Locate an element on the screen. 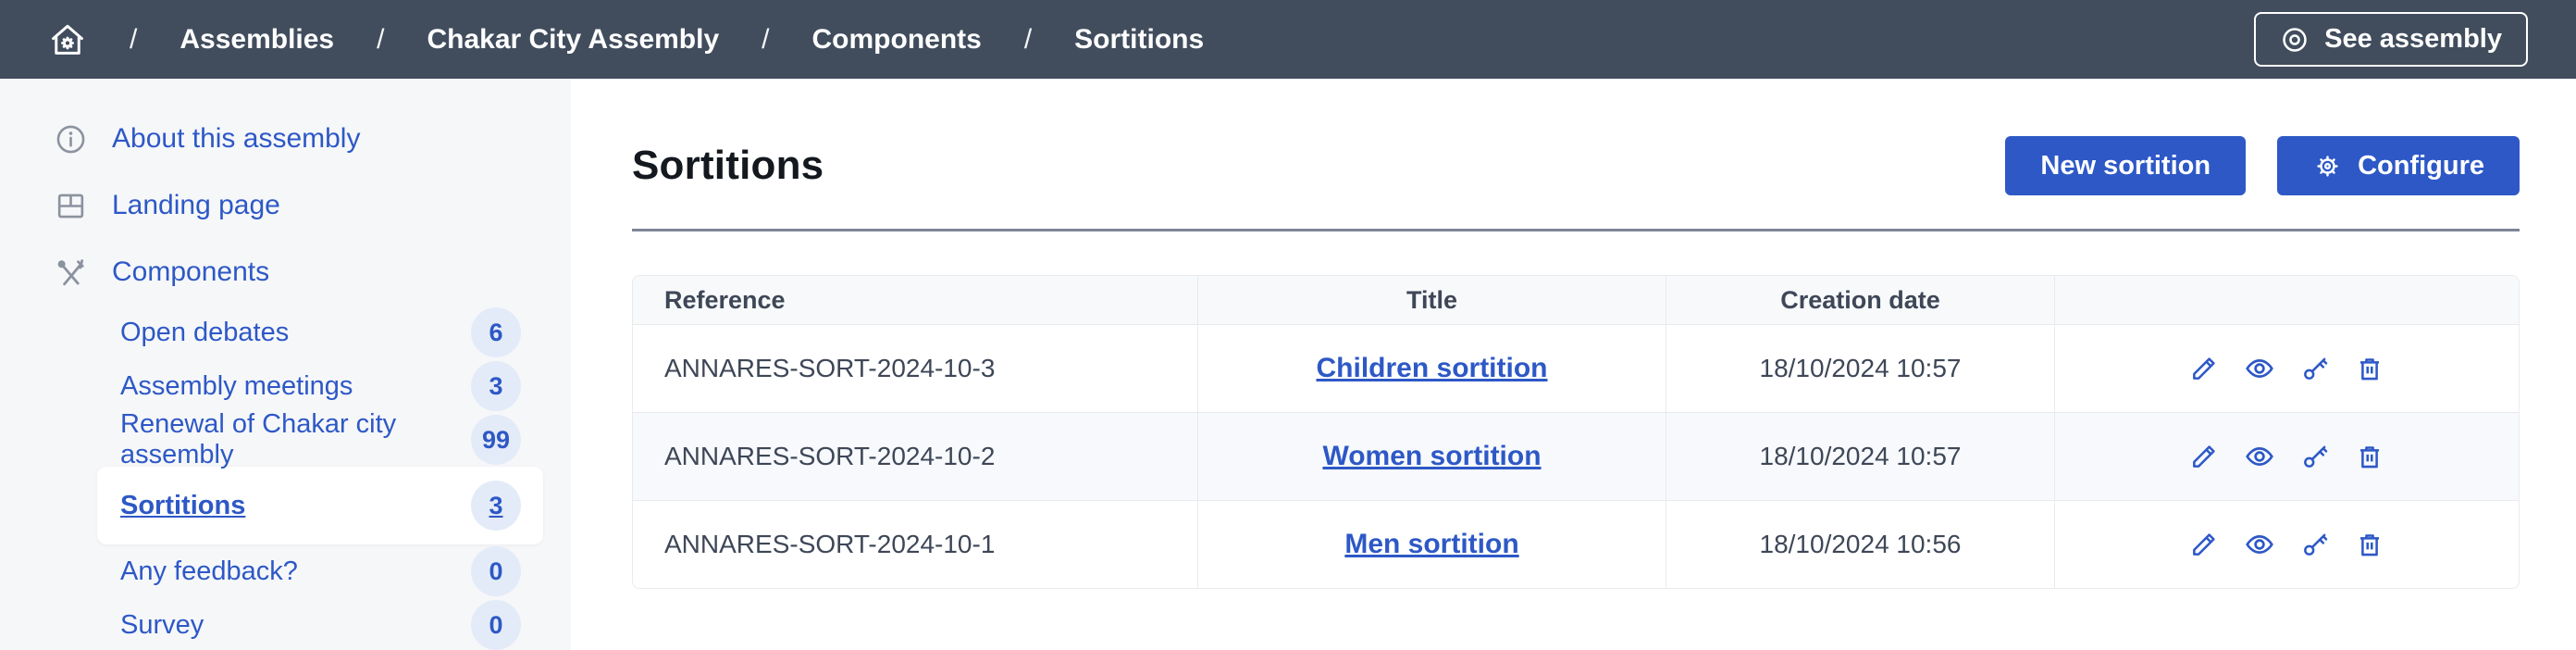 This screenshot has width=2576, height=650. column-header-creation-date: Creation date is located at coordinates (1860, 300).